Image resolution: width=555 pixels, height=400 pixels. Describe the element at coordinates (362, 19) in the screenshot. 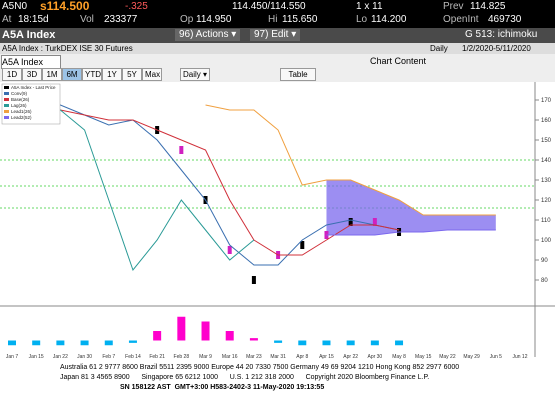

I see `label: Lo` at that location.